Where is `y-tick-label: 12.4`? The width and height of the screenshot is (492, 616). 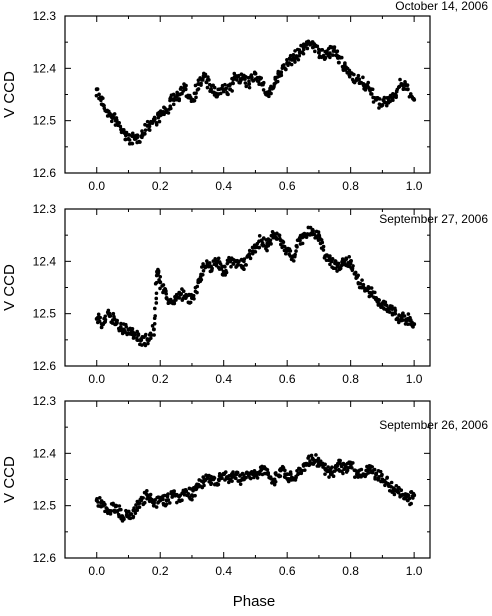 y-tick-label: 12.4 is located at coordinates (45, 68).